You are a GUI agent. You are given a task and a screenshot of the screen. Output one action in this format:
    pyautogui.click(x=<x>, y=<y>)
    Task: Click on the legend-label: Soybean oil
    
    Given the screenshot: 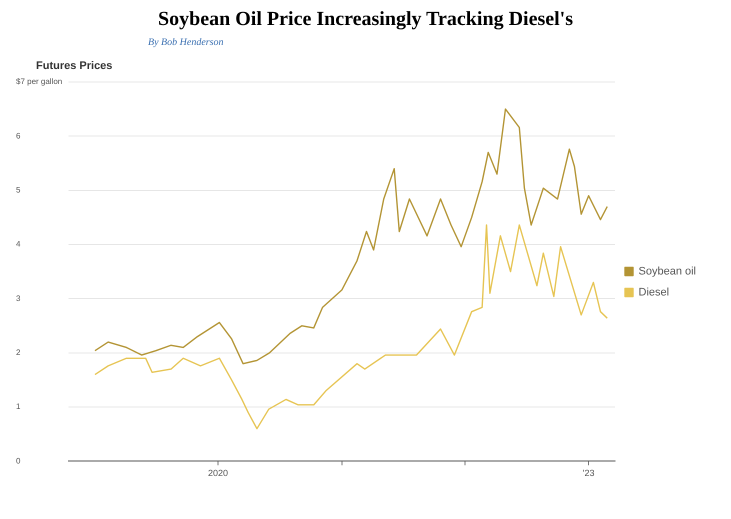 What is the action you would take?
    pyautogui.click(x=667, y=272)
    